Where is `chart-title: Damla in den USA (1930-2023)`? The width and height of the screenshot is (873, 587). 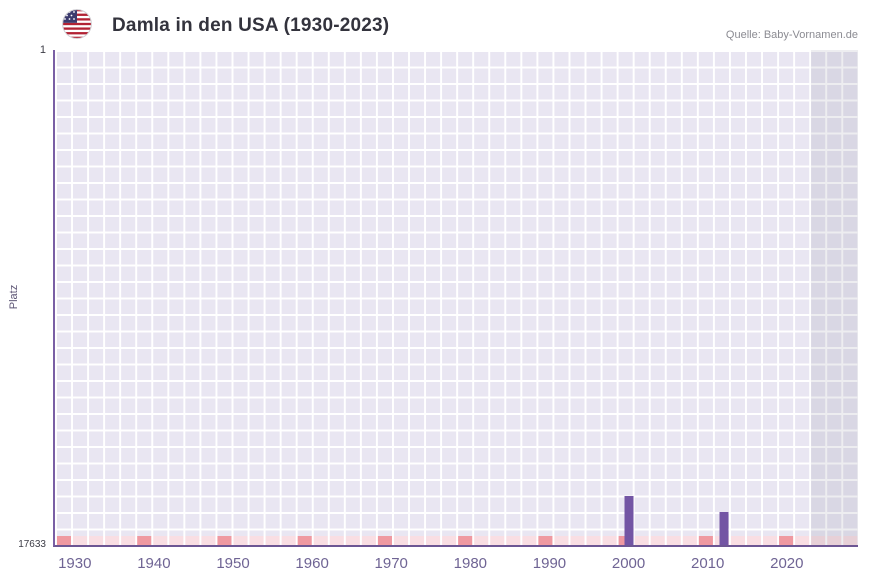 chart-title: Damla in den USA (1930-2023) is located at coordinates (251, 25).